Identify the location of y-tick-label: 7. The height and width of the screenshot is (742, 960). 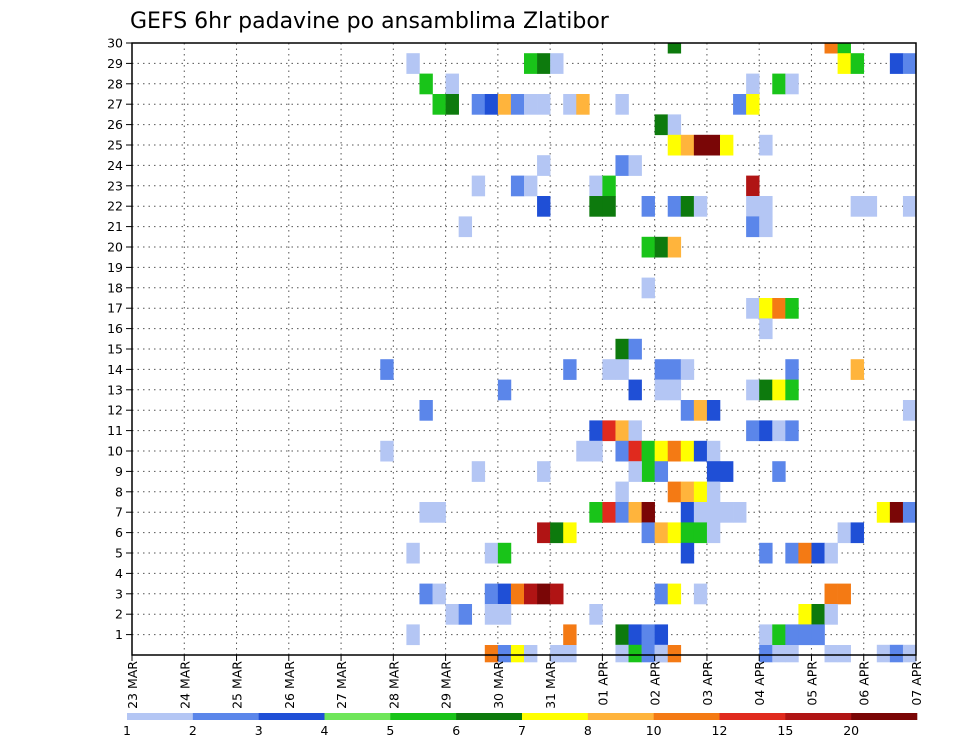
(119, 512).